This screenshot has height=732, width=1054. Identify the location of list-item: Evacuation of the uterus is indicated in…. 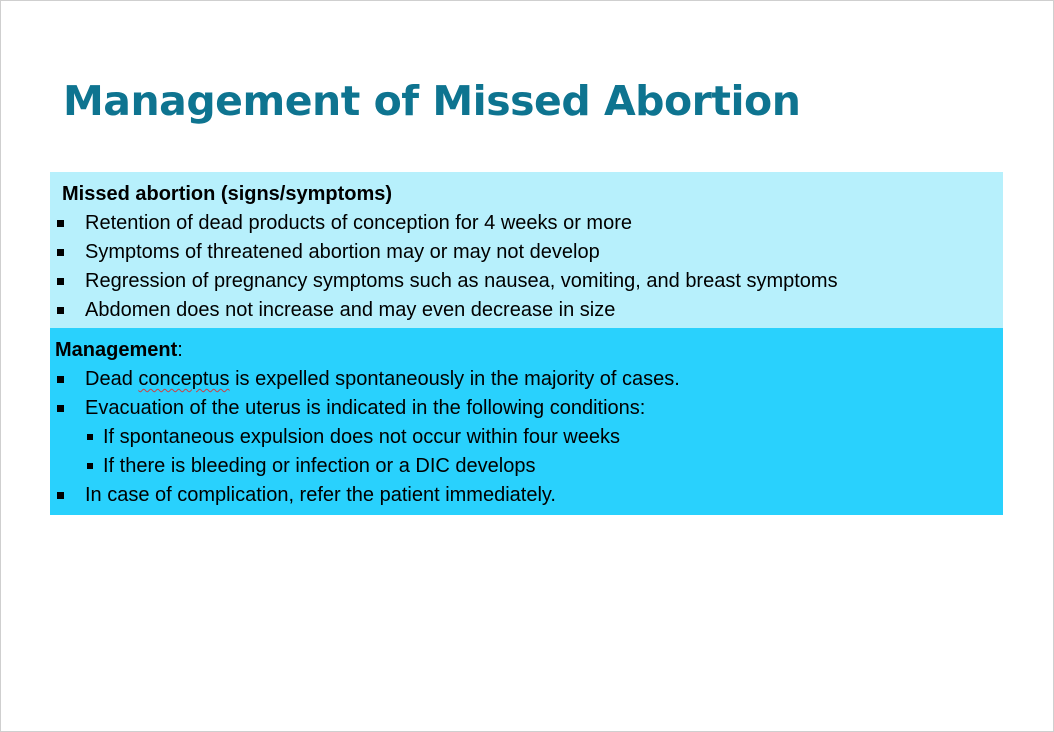
(526, 408).